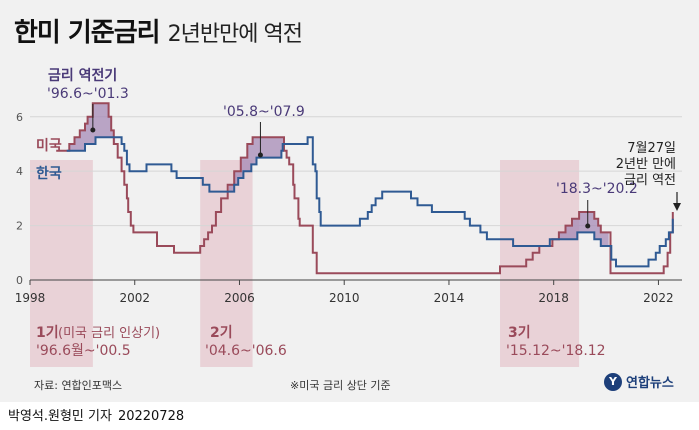 Image resolution: width=699 pixels, height=430 pixels. I want to click on x-tick-label: 2002, so click(134, 298).